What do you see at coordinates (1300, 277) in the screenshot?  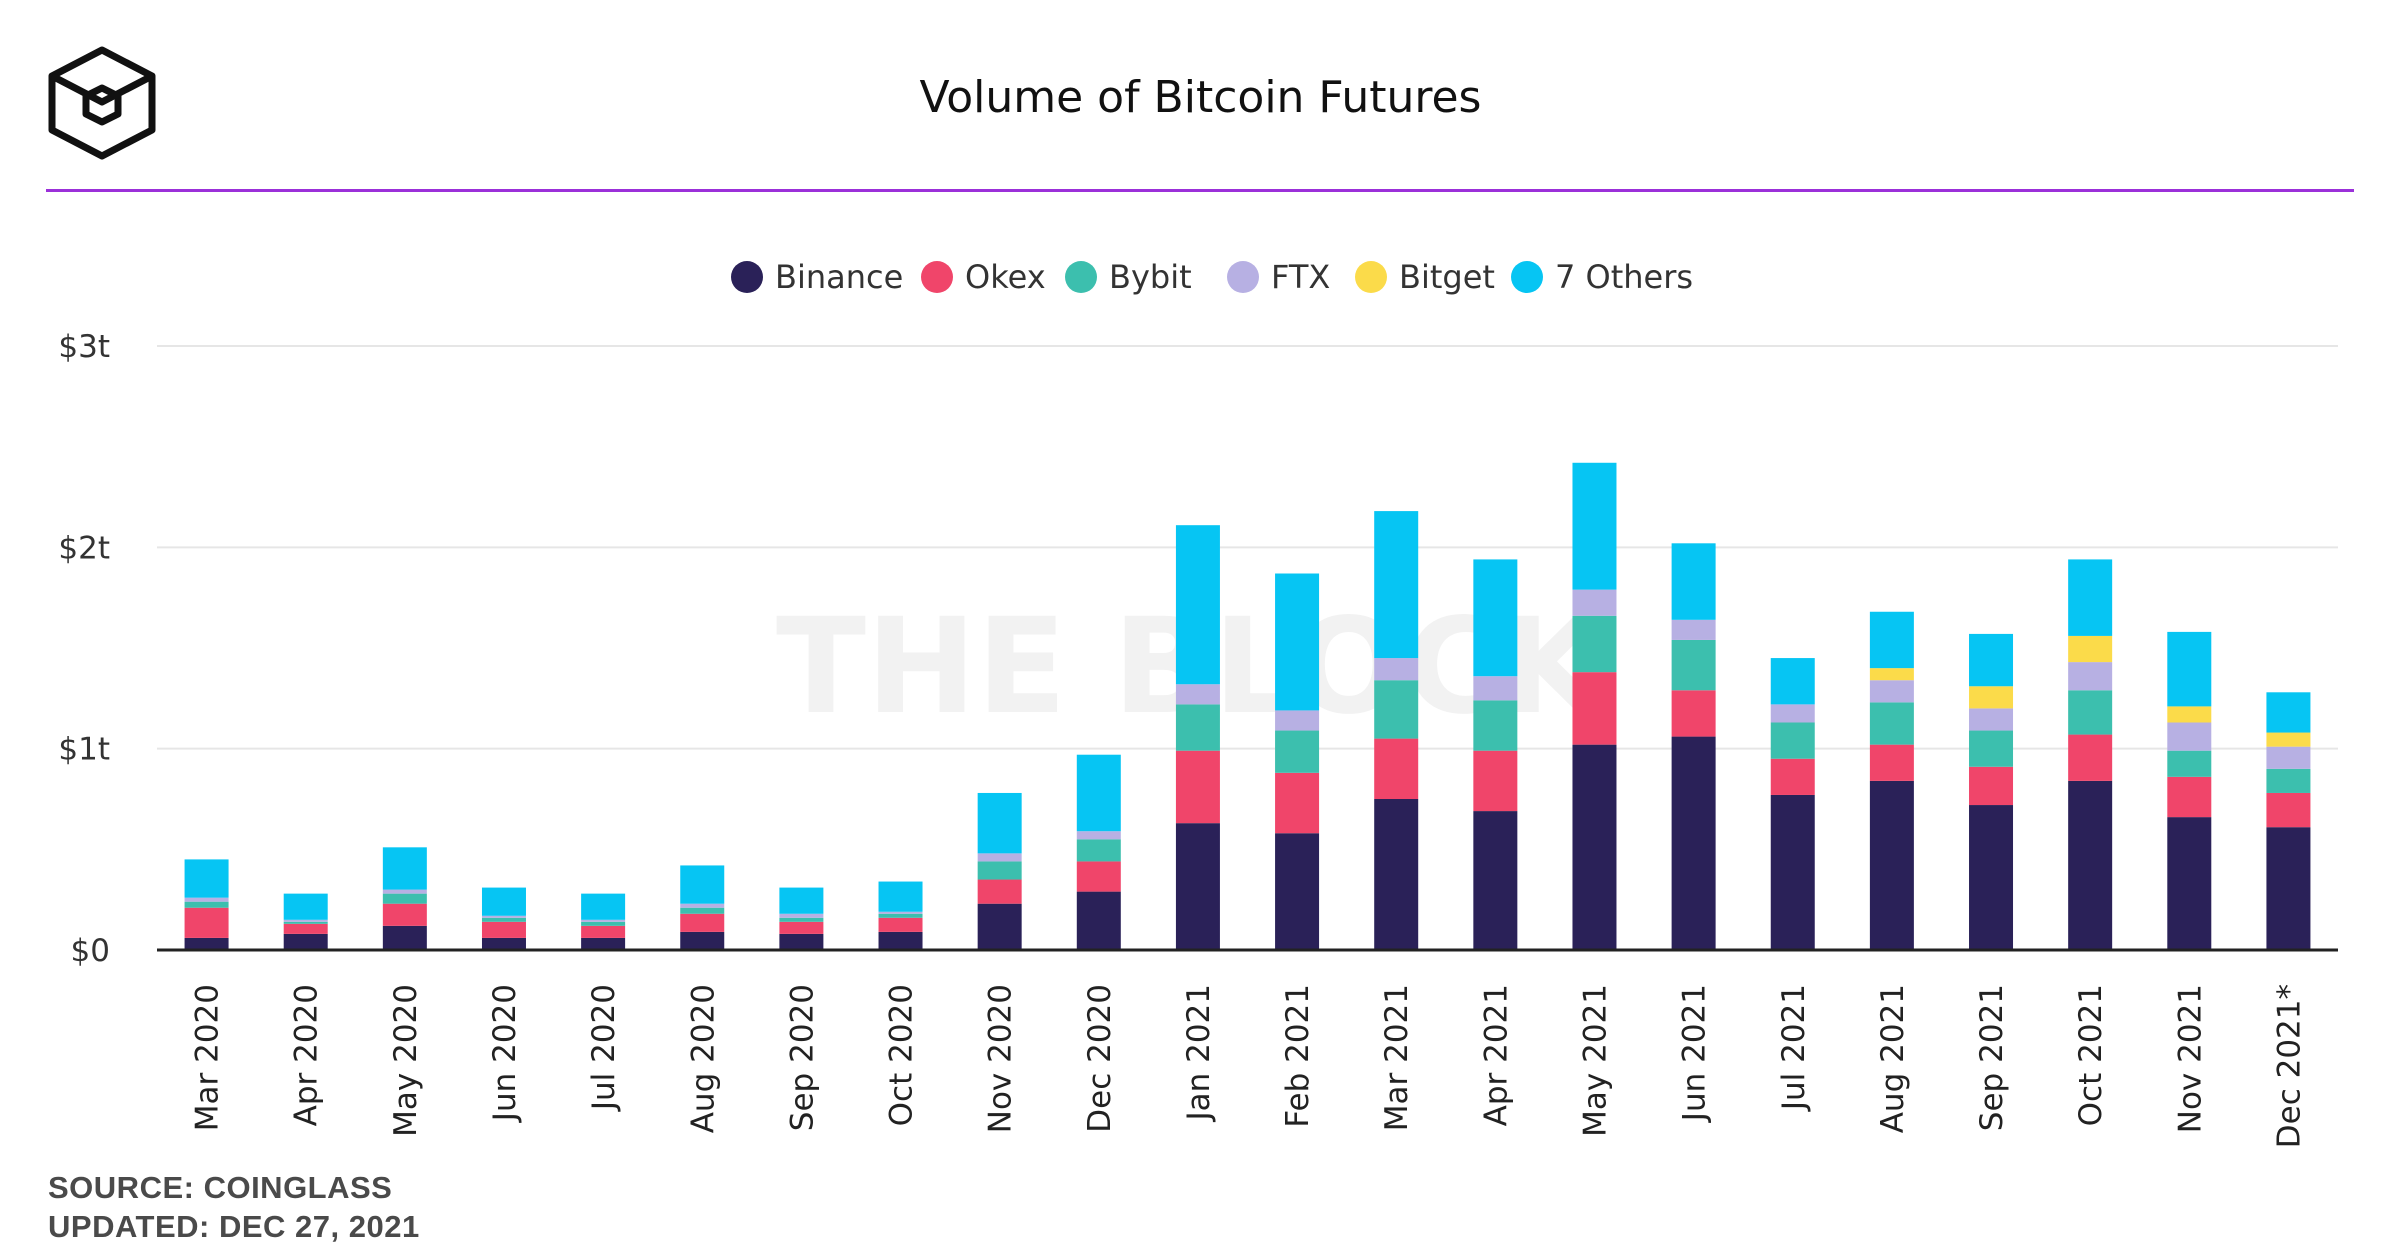 I see `legend-label: FTX` at bounding box center [1300, 277].